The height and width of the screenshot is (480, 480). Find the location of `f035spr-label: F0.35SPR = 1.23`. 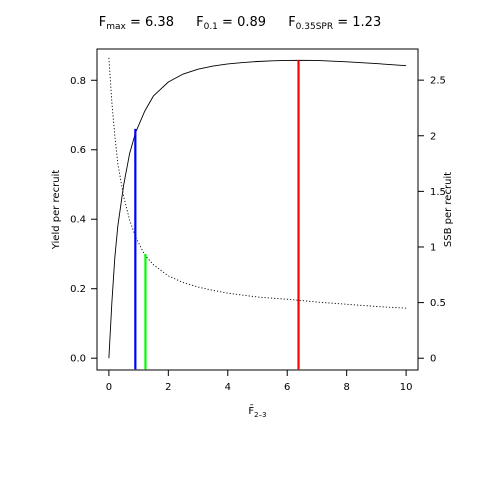

f035spr-label: F0.35SPR = 1.23 is located at coordinates (335, 23).